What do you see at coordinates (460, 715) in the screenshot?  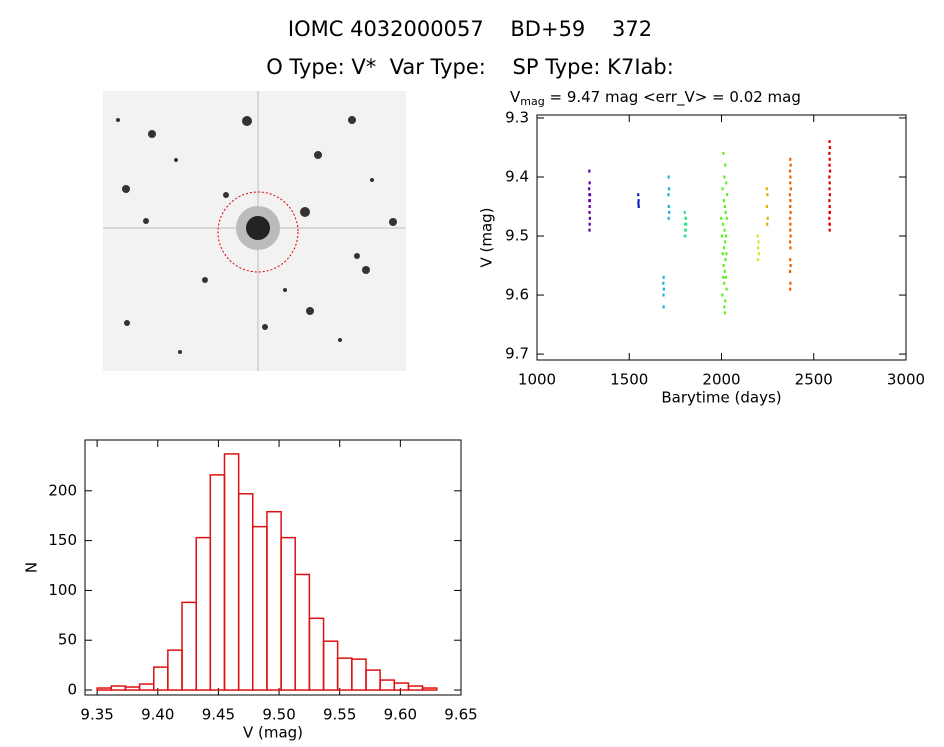 I see `x-tick-label: 9.65` at bounding box center [460, 715].